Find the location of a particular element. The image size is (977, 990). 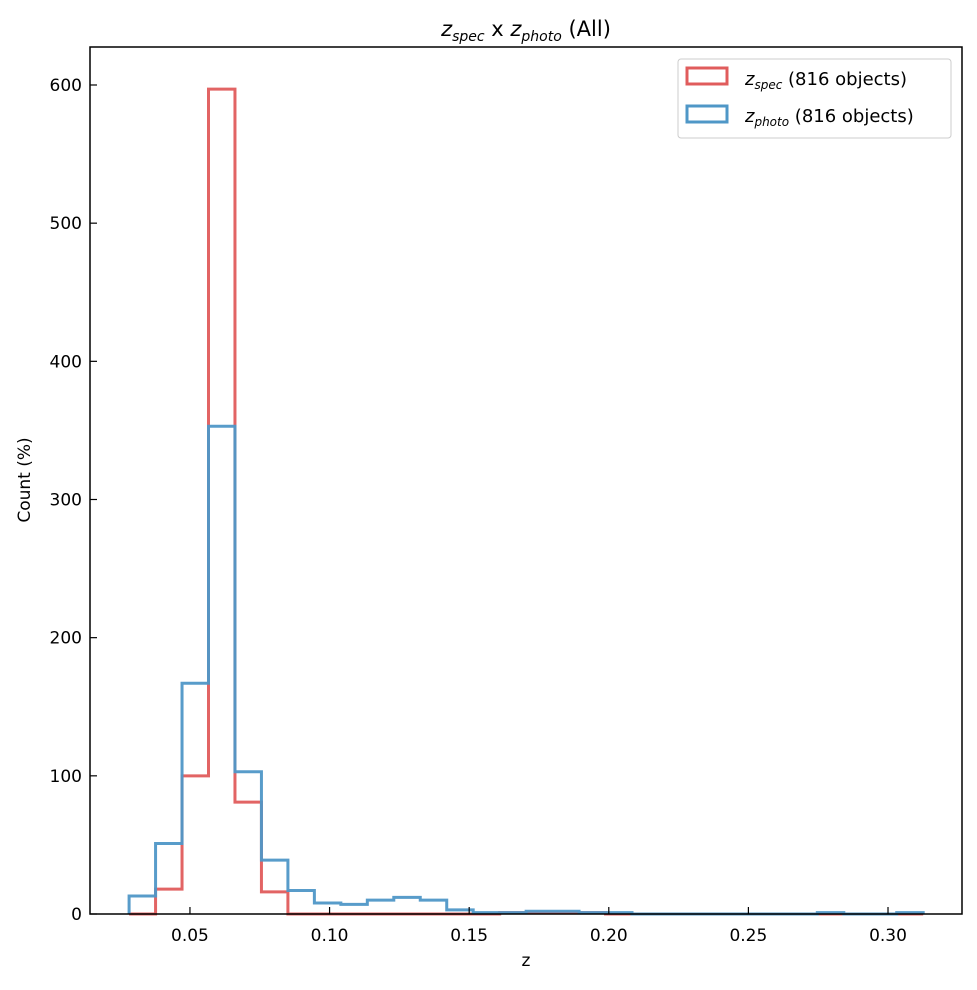

y-tick-label: 100 is located at coordinates (66, 777).